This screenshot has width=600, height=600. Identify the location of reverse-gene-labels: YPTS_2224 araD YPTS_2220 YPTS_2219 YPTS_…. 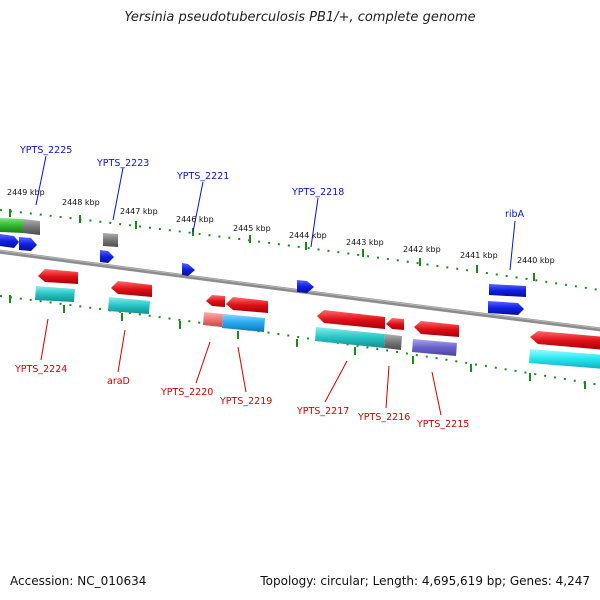
(241, 397).